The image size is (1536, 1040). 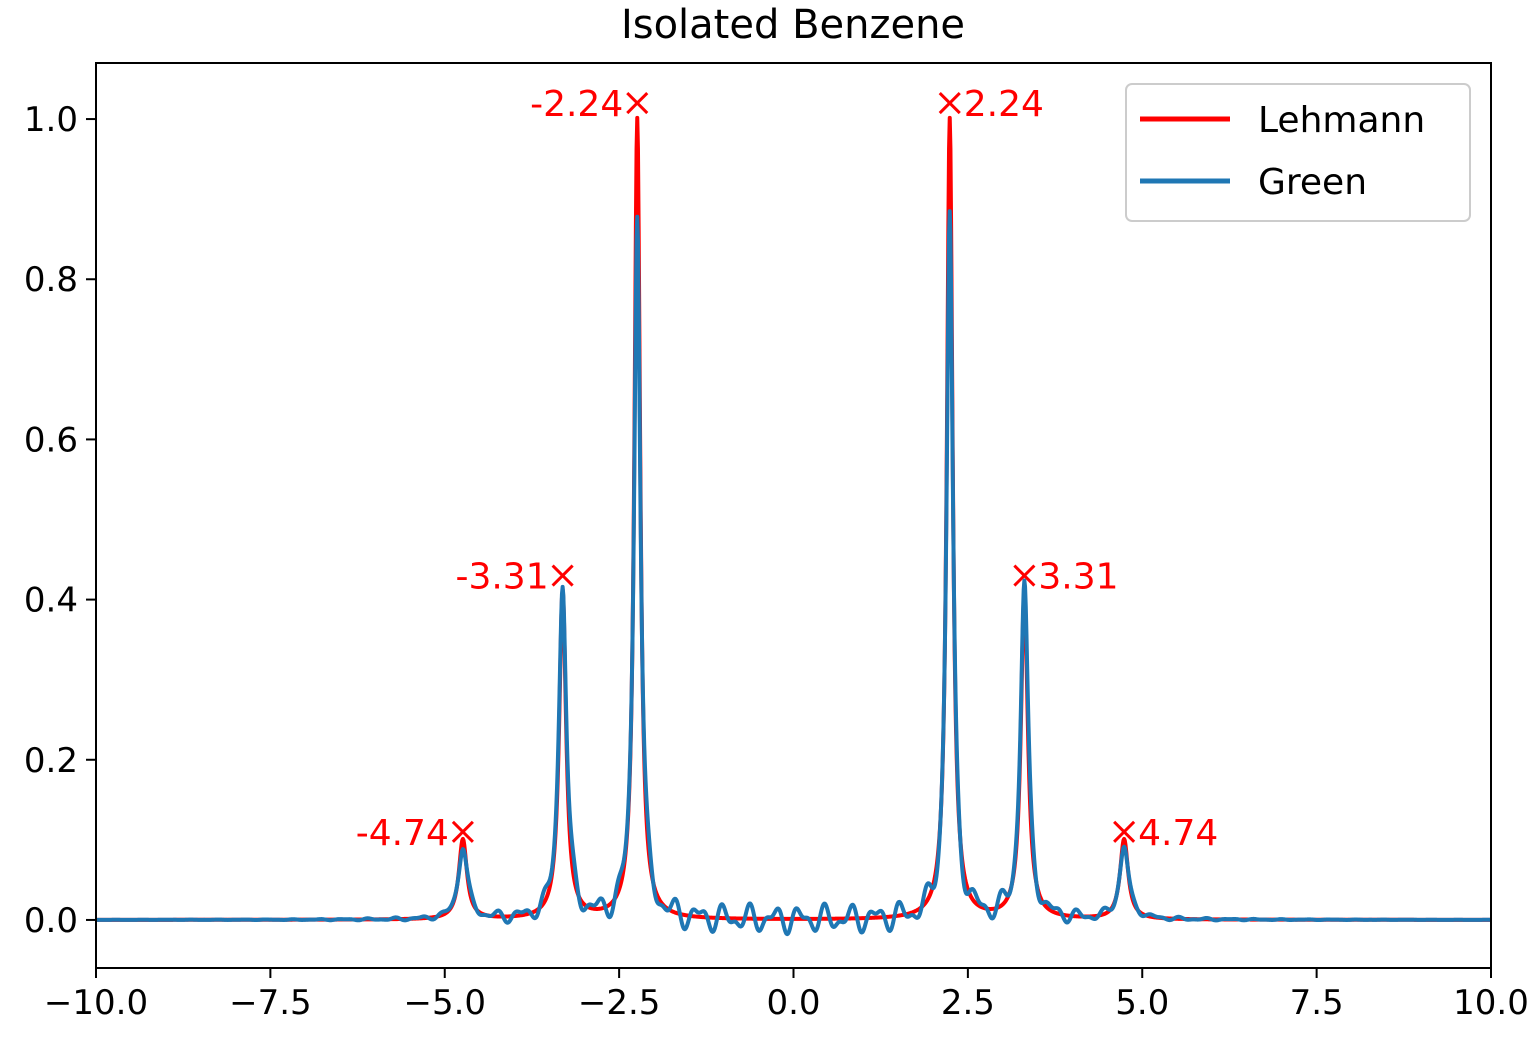 I want to click on y-tick-label: 1.0, so click(x=51, y=120).